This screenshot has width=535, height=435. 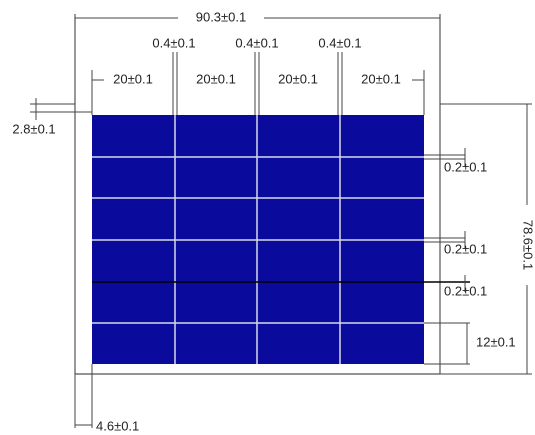 I want to click on dimension-label: 90.3±0.1, so click(x=221, y=16).